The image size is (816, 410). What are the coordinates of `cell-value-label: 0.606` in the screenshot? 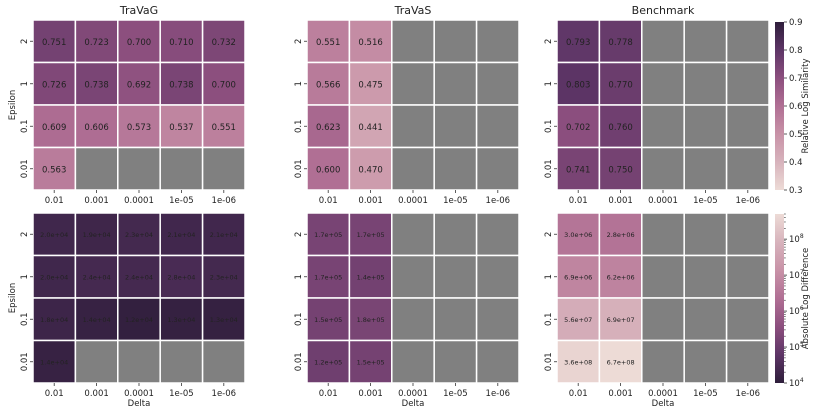 It's located at (96, 128).